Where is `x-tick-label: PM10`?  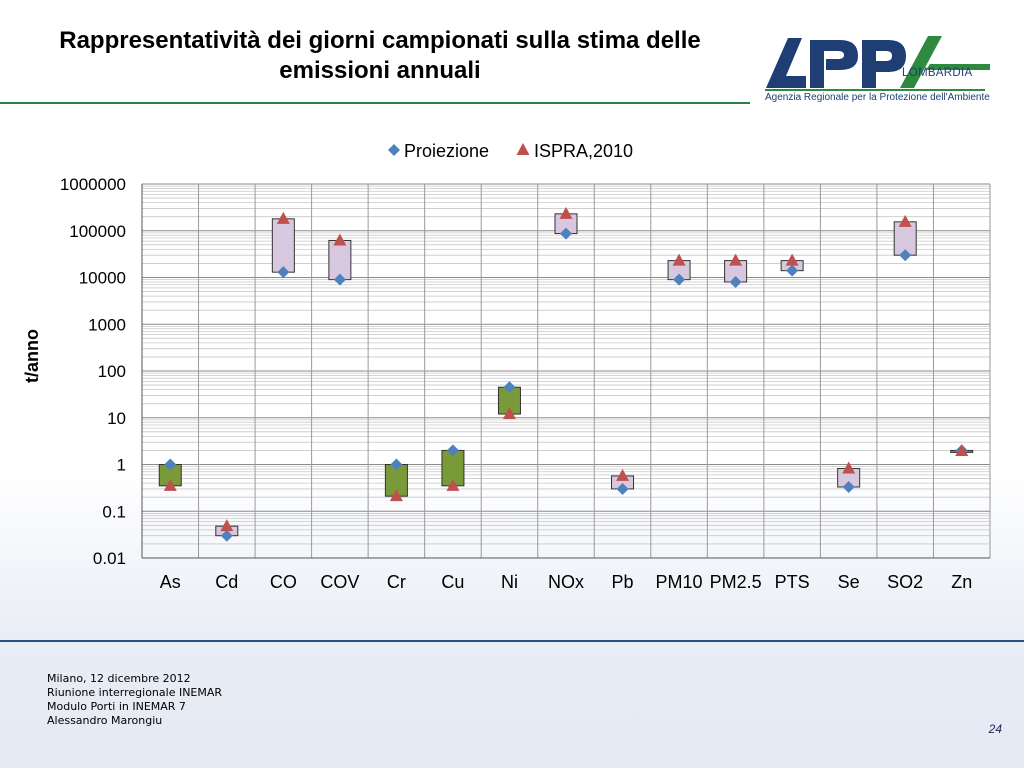 x-tick-label: PM10 is located at coordinates (679, 582).